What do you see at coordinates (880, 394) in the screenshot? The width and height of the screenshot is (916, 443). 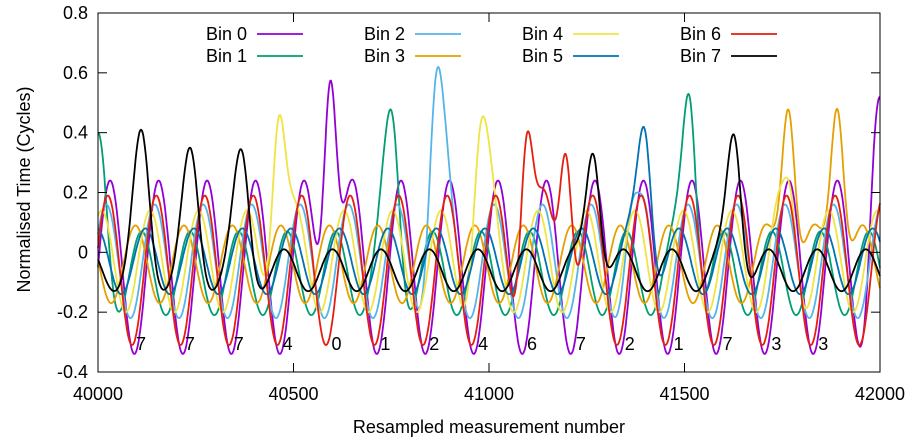 I see `x-tick-label: 42000` at bounding box center [880, 394].